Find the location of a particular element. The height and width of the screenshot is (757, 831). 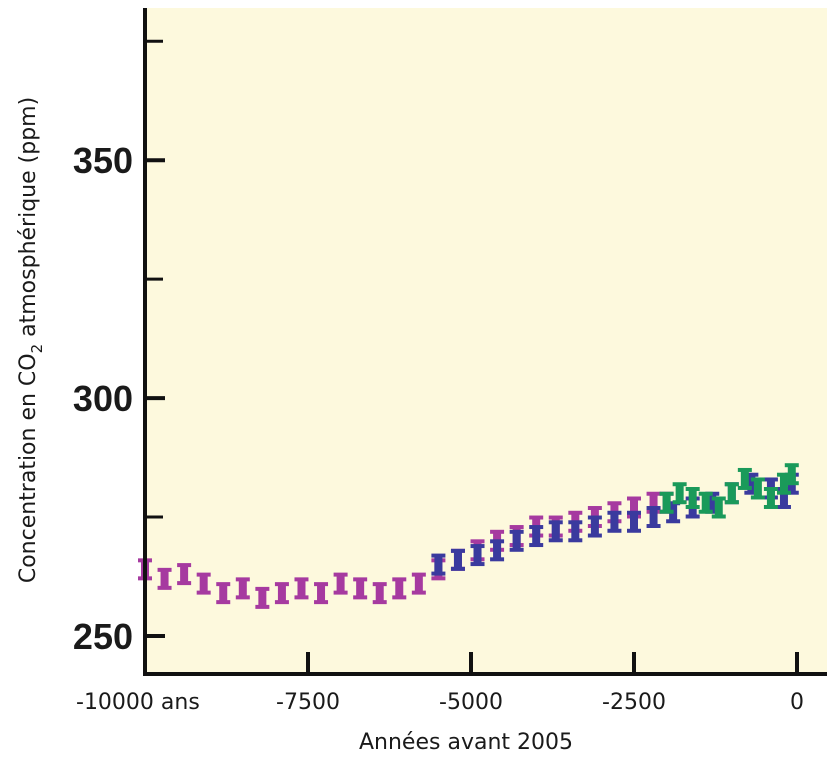

y-ticks: 250 300 350 is located at coordinates (119, 348).